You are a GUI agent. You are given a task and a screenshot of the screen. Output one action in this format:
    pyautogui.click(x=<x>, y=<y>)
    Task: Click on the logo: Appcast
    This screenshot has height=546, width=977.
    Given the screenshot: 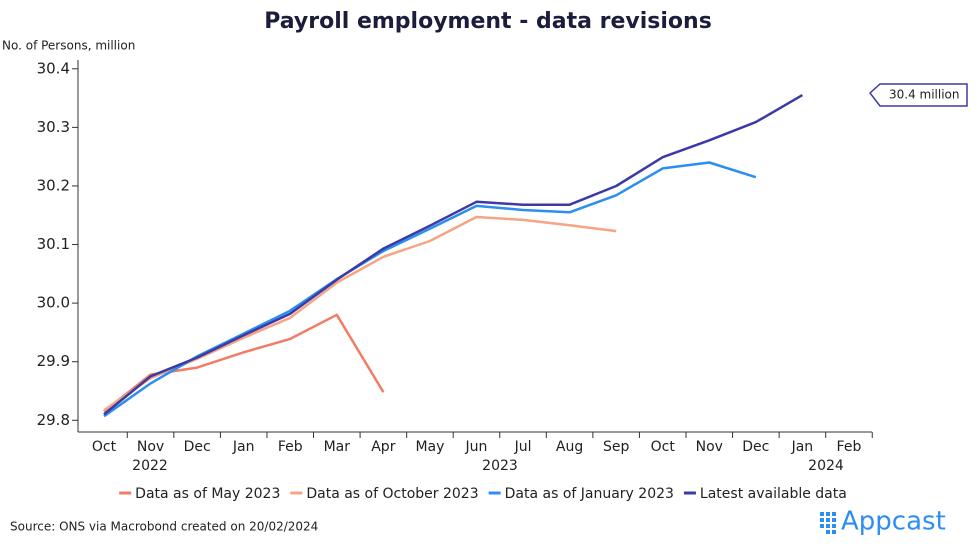 What is the action you would take?
    pyautogui.click(x=883, y=522)
    